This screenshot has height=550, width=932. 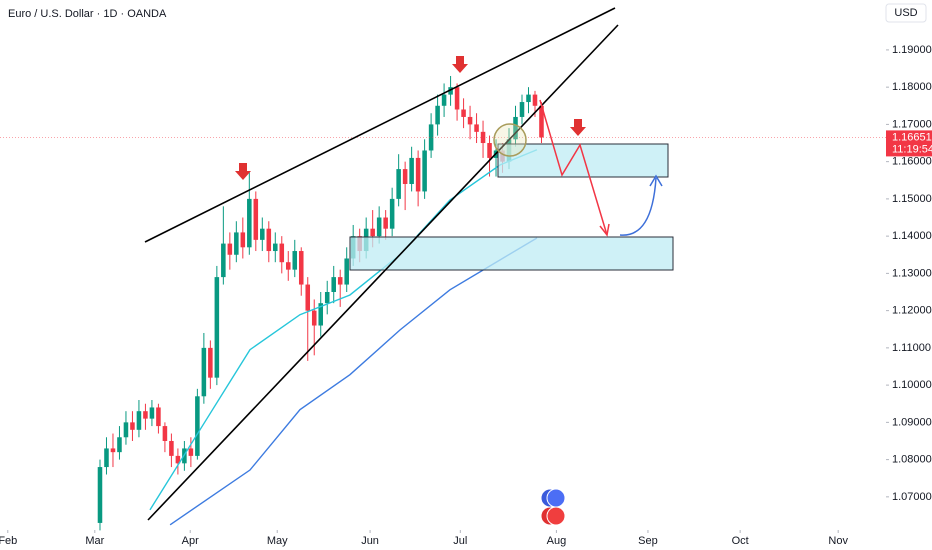 I want to click on x-tick-label: Oct, so click(x=740, y=541).